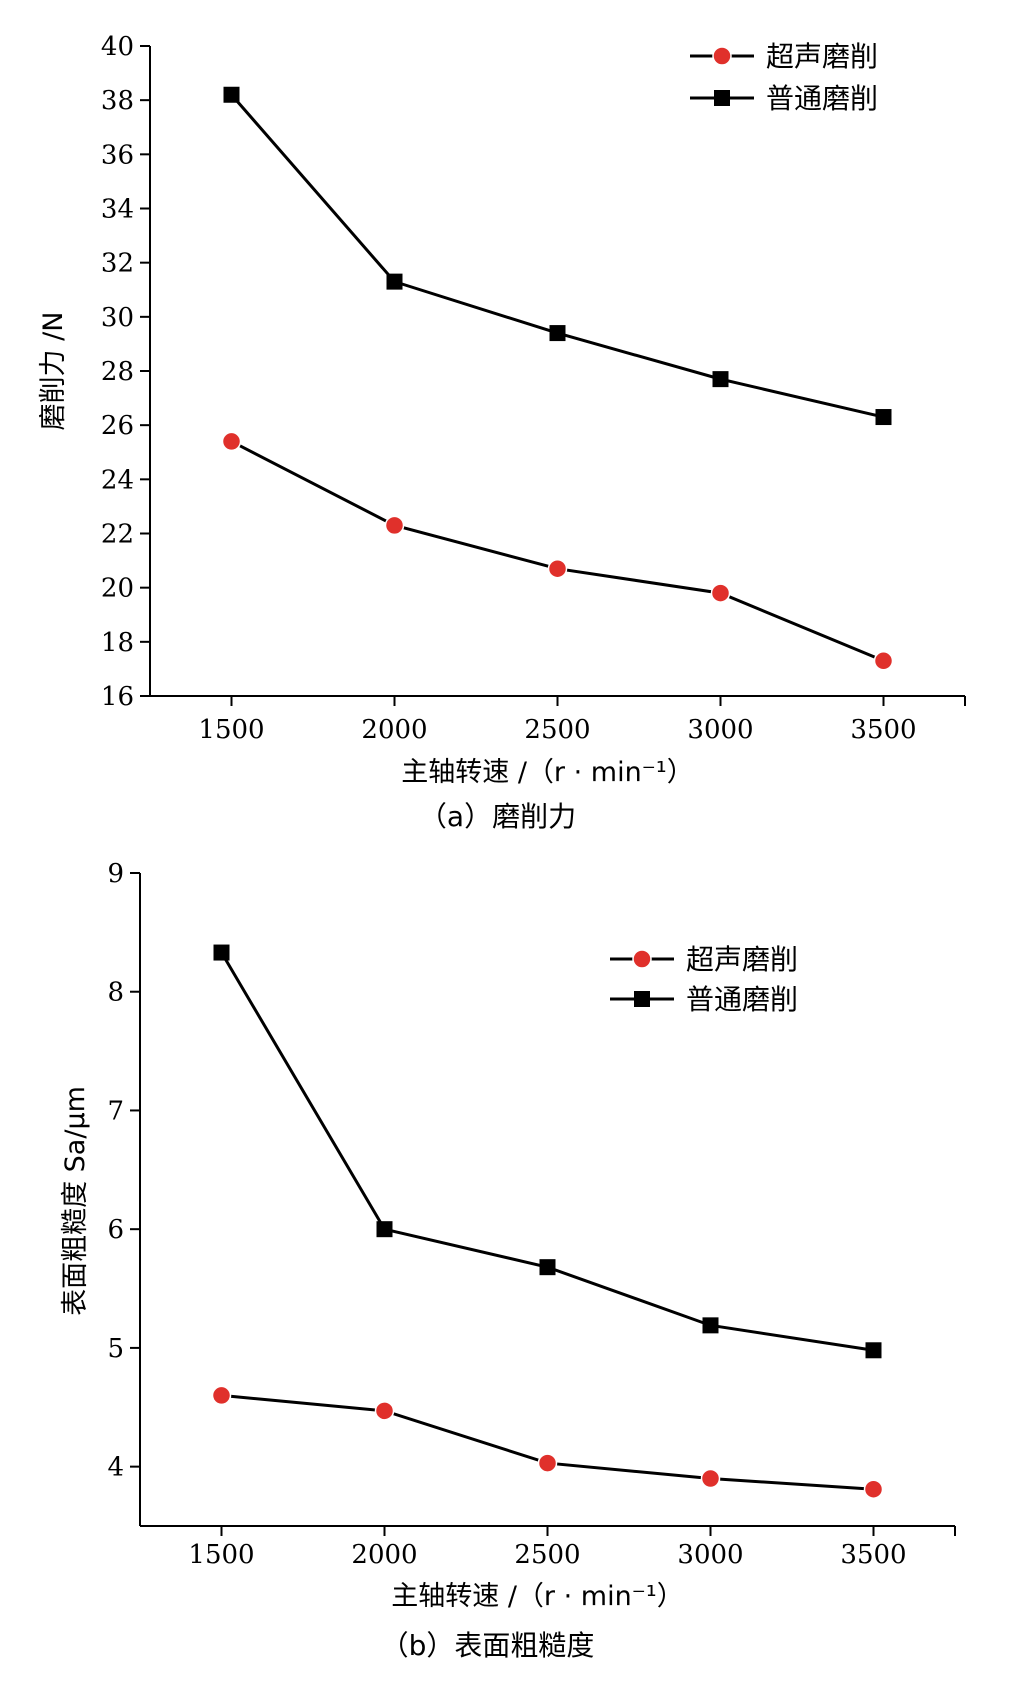 Image resolution: width=1013 pixels, height=1702 pixels. I want to click on y-tick-label: 32, so click(117, 264).